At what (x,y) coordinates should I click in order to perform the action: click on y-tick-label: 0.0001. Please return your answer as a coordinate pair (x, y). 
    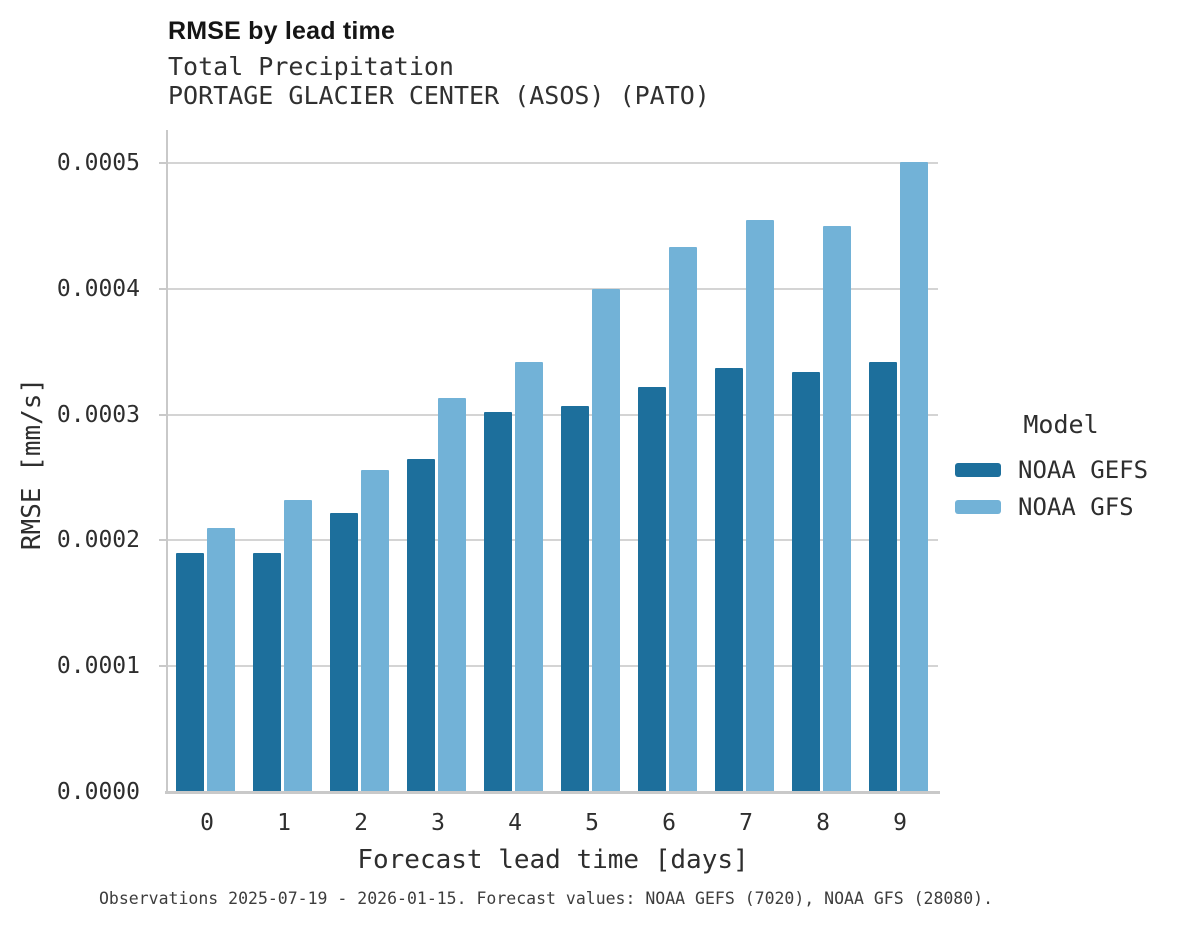
    Looking at the image, I should click on (98, 666).